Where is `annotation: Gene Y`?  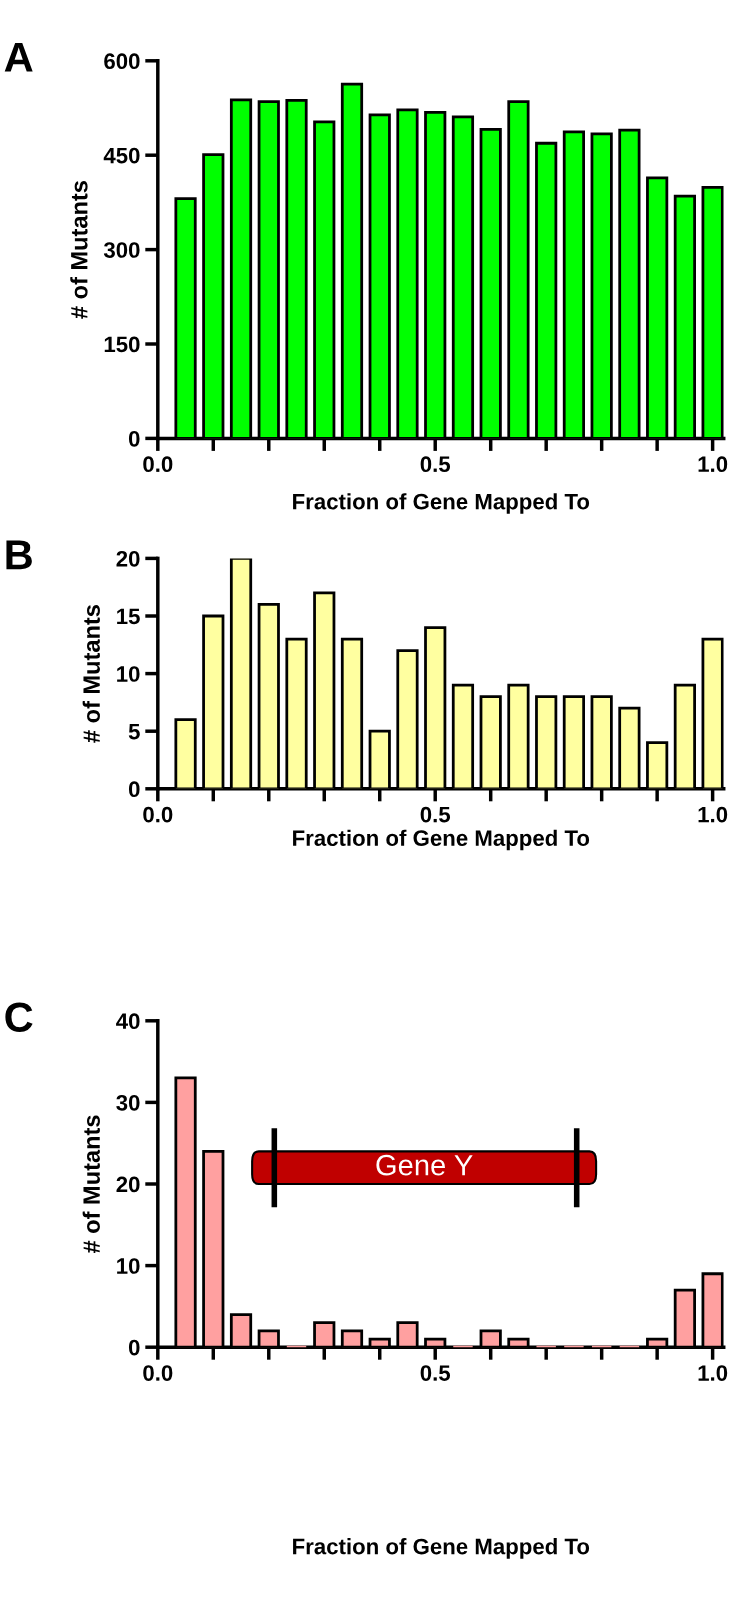 annotation: Gene Y is located at coordinates (424, 1165).